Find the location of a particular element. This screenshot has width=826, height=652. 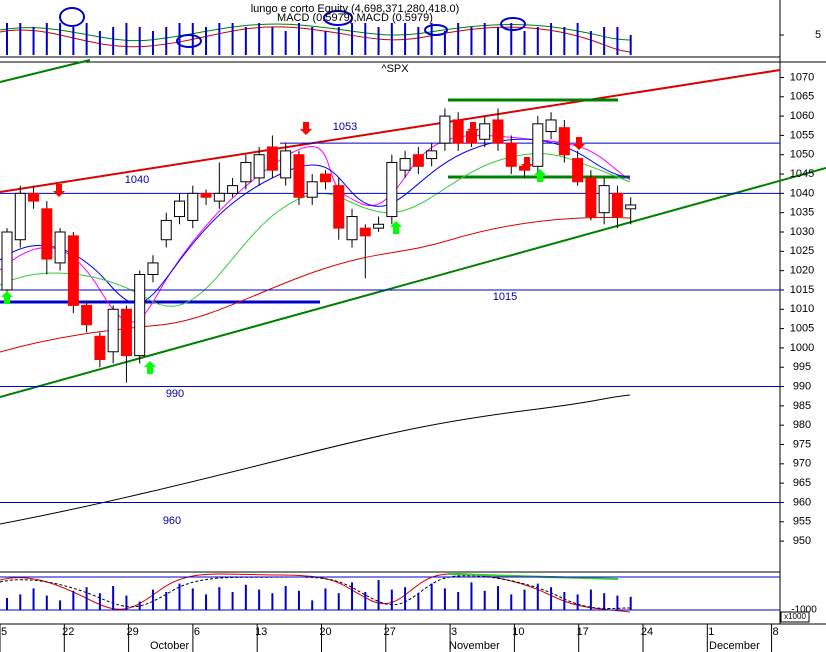

x-tick-label: 5 is located at coordinates (4, 632).